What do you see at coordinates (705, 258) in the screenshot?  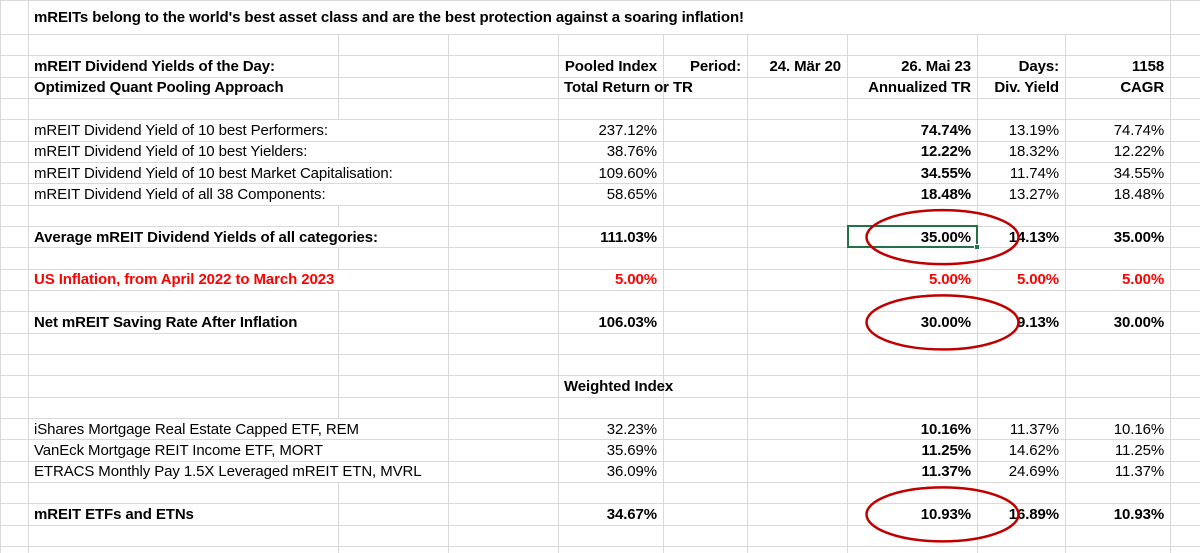 I see `cell-F12` at bounding box center [705, 258].